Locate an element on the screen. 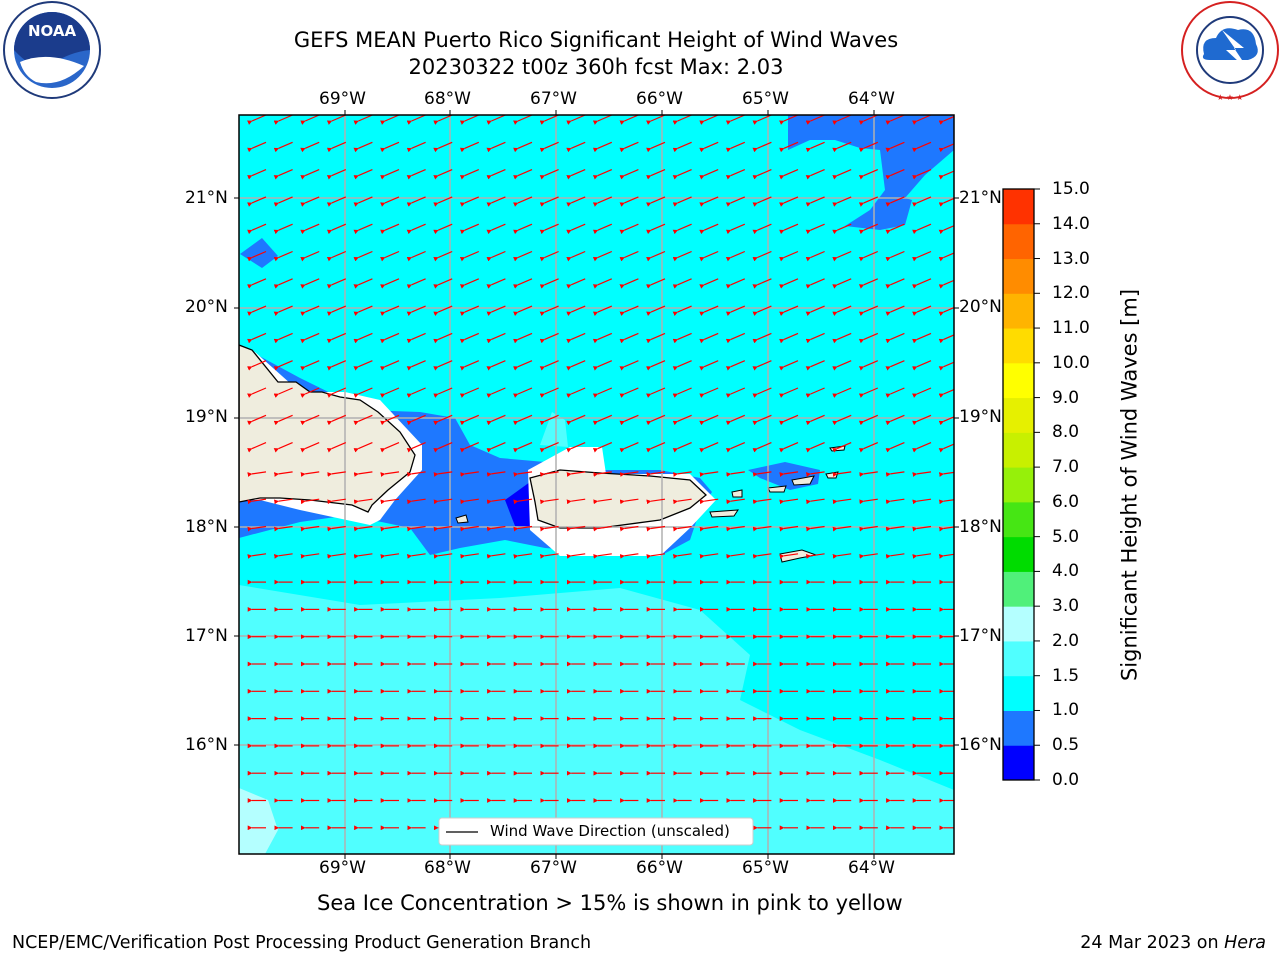  colorbar-tick-label: 10.0 is located at coordinates (1071, 362).